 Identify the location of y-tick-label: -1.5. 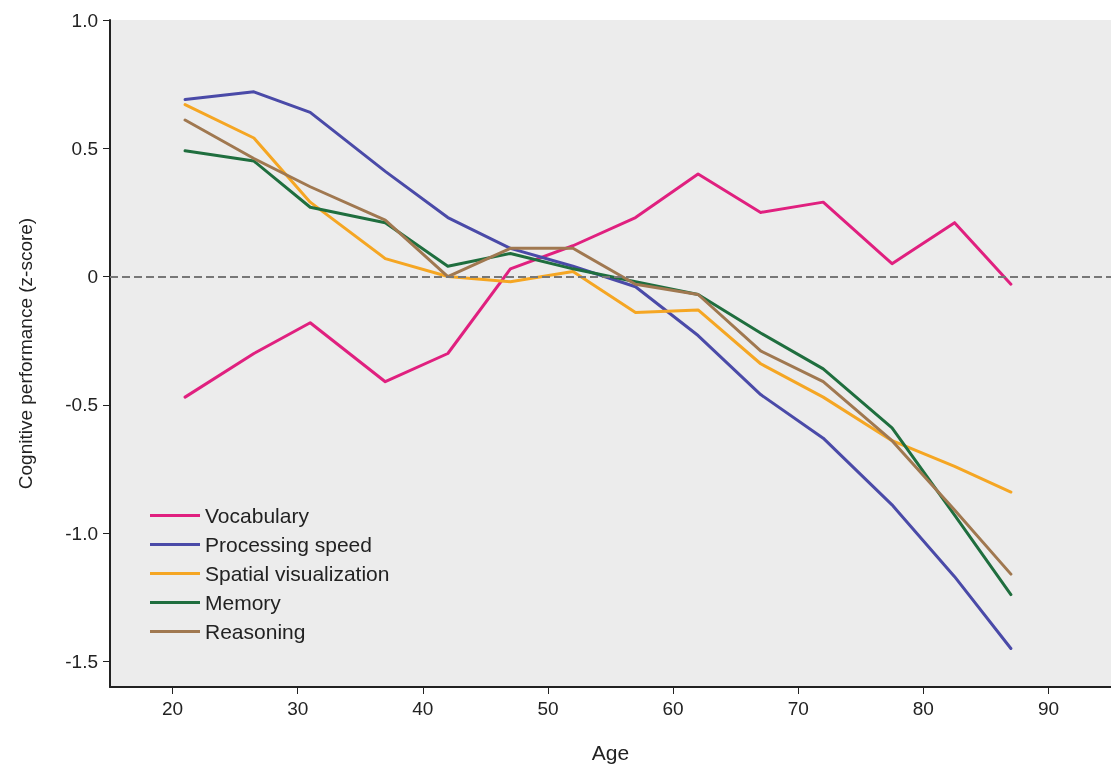
(81, 661).